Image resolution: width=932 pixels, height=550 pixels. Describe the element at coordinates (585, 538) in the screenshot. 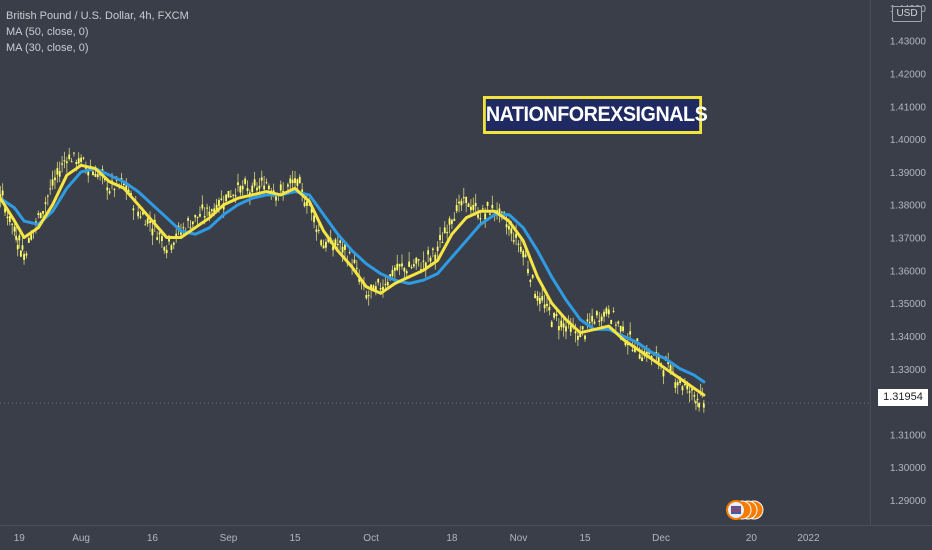

I see `x-tick-label: 15` at that location.